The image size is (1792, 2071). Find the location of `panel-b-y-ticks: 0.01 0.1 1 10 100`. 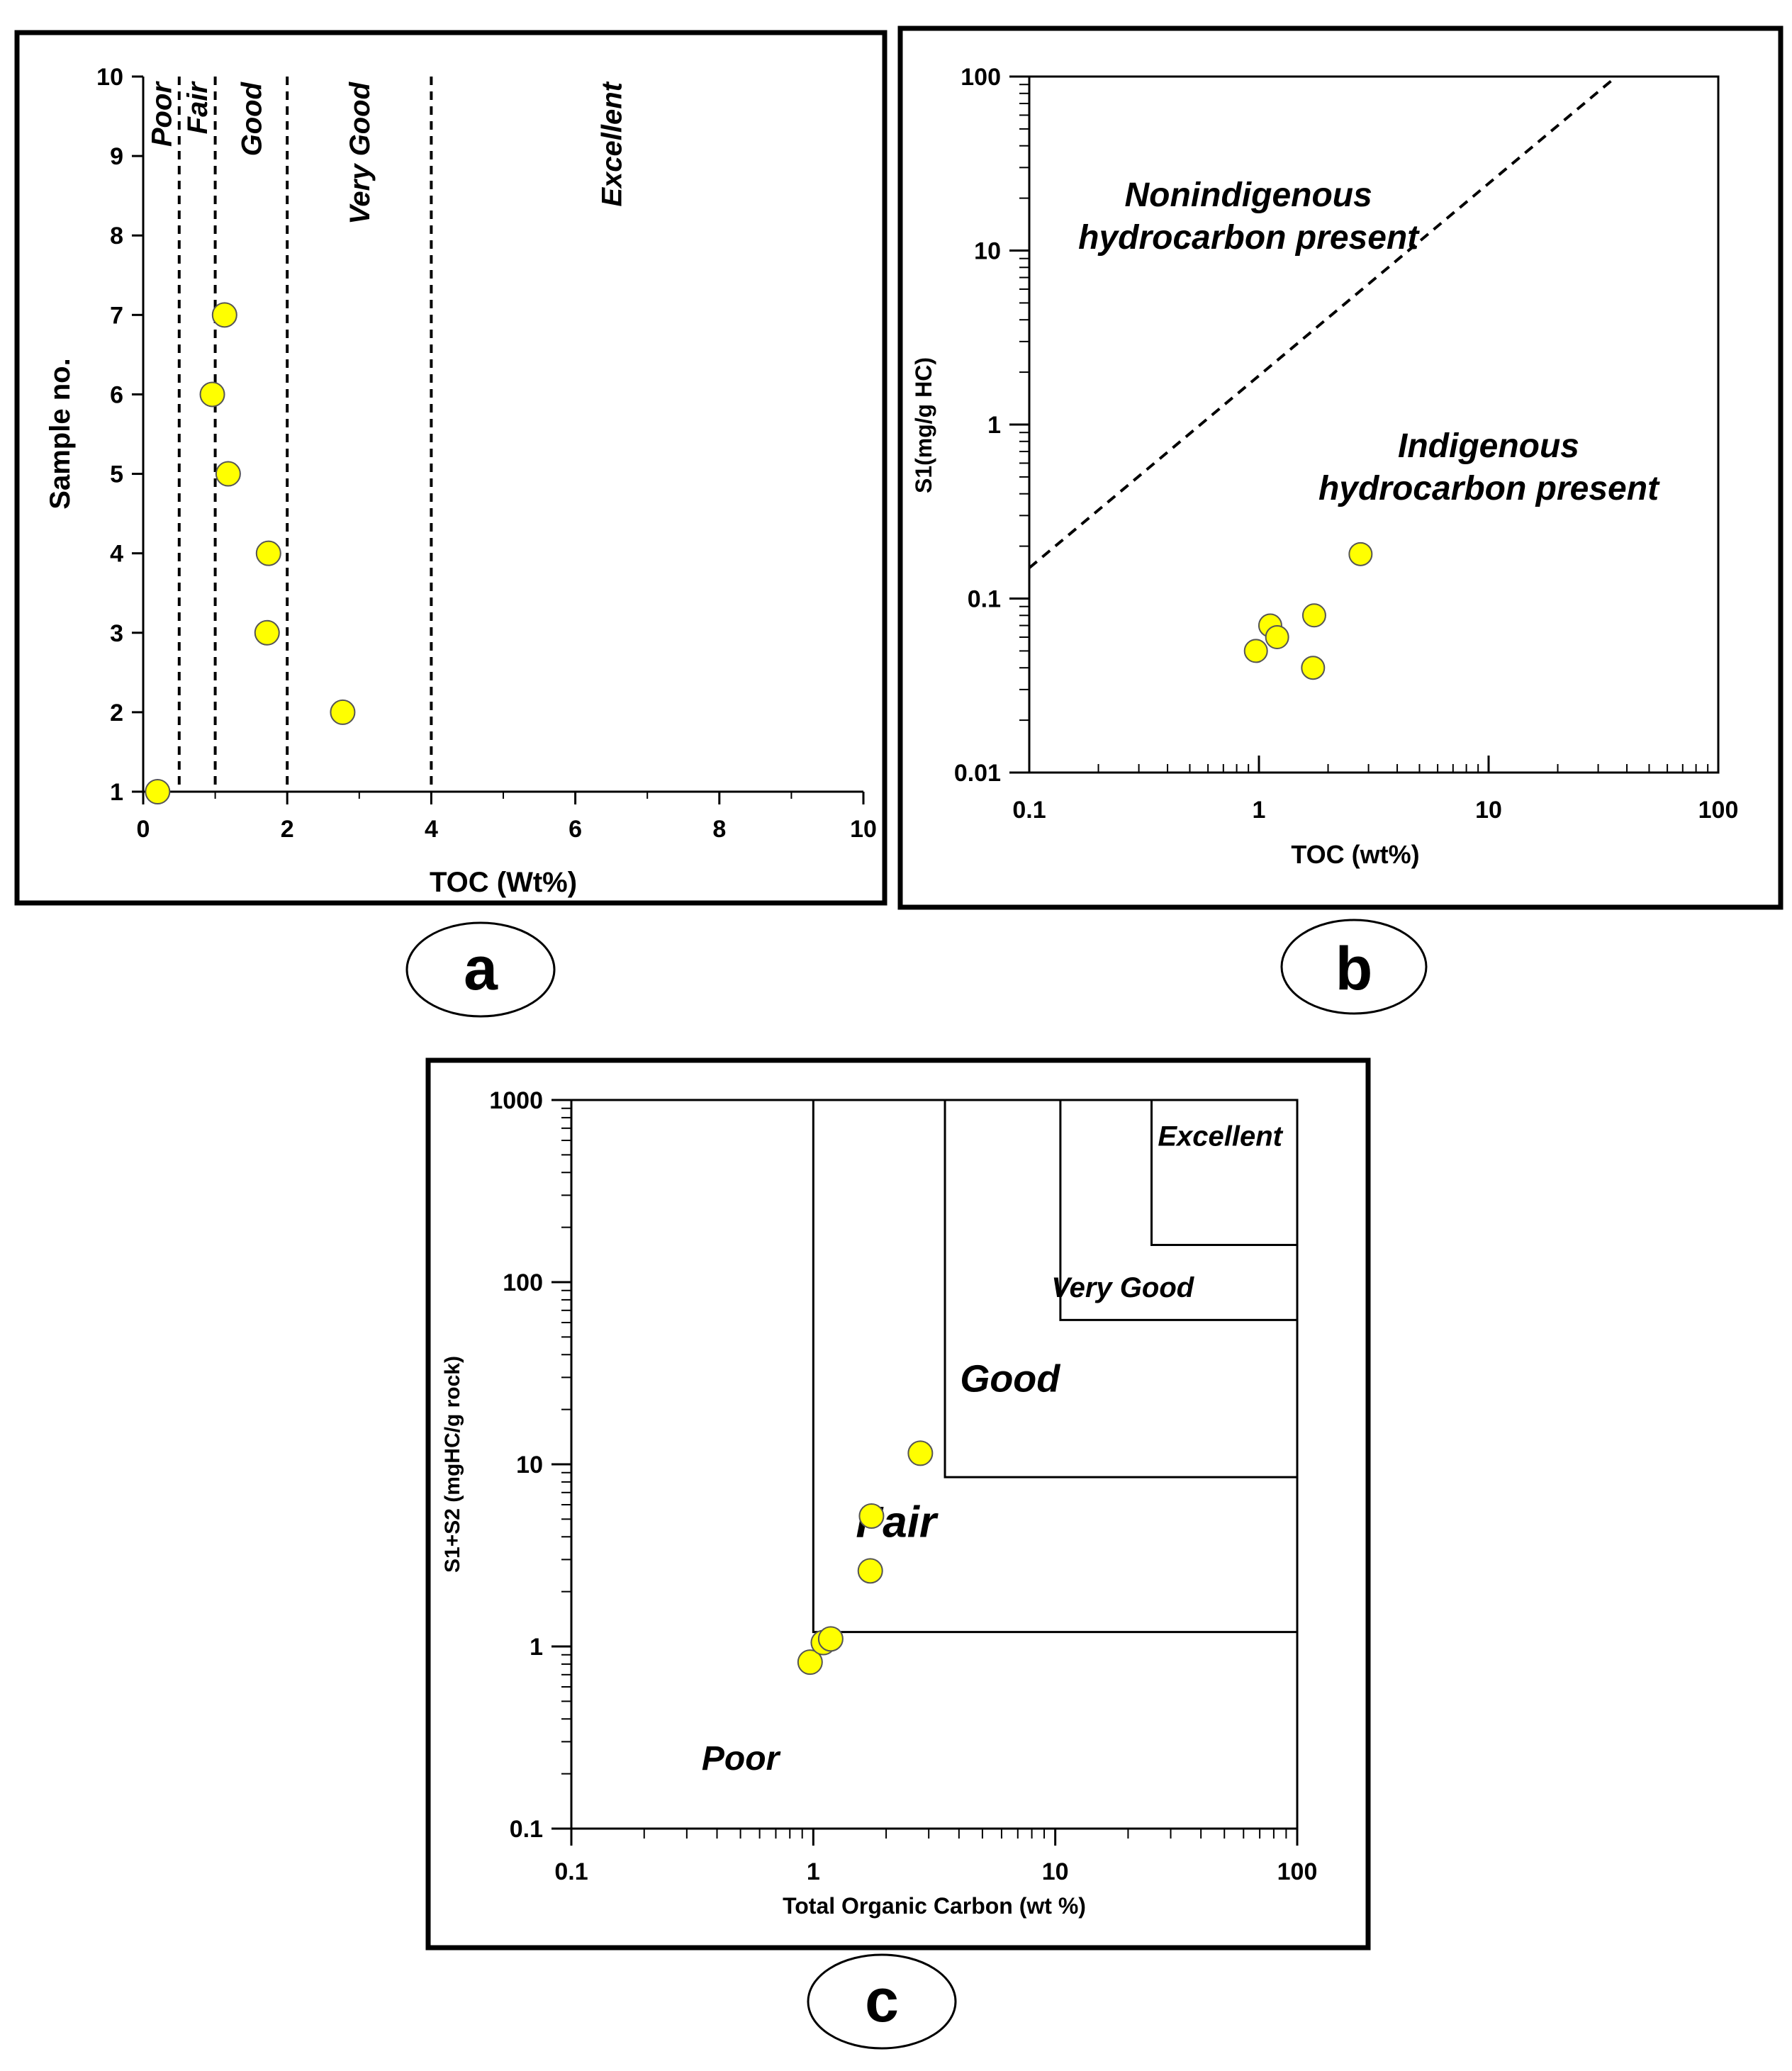

panel-b-y-ticks: 0.01 0.1 1 10 100 is located at coordinates (992, 425).